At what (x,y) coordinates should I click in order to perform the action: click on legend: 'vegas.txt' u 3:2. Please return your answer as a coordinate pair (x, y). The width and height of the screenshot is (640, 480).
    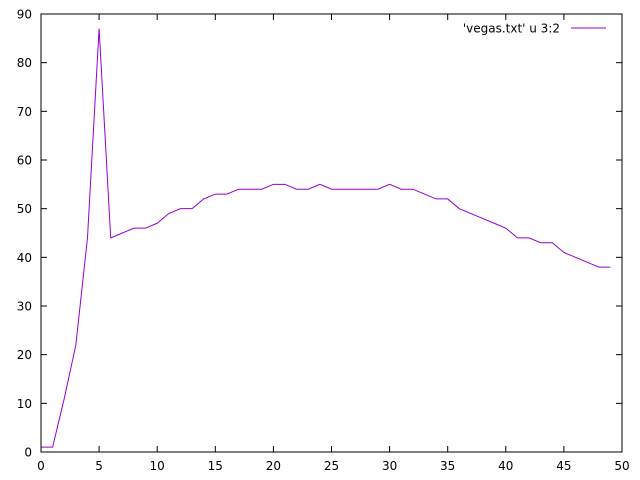
    Looking at the image, I should click on (534, 29).